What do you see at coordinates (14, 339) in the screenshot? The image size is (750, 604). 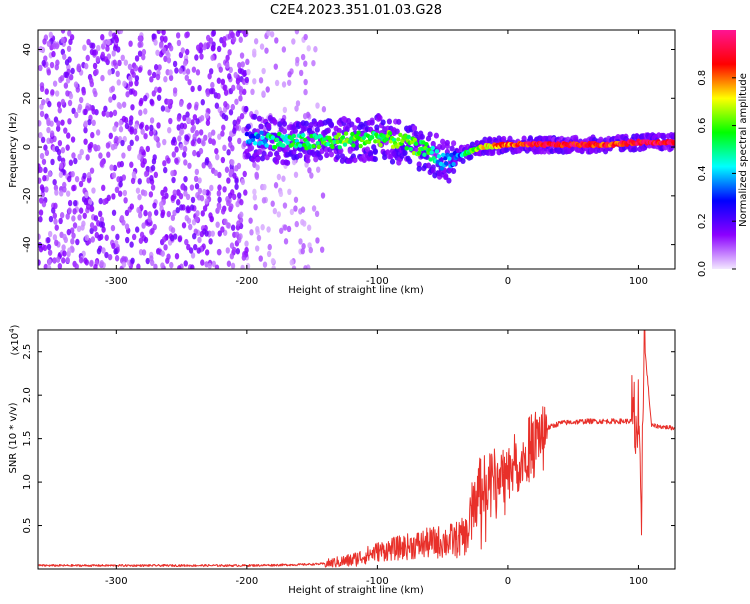 I see `snr-scale-note: (x104)` at bounding box center [14, 339].